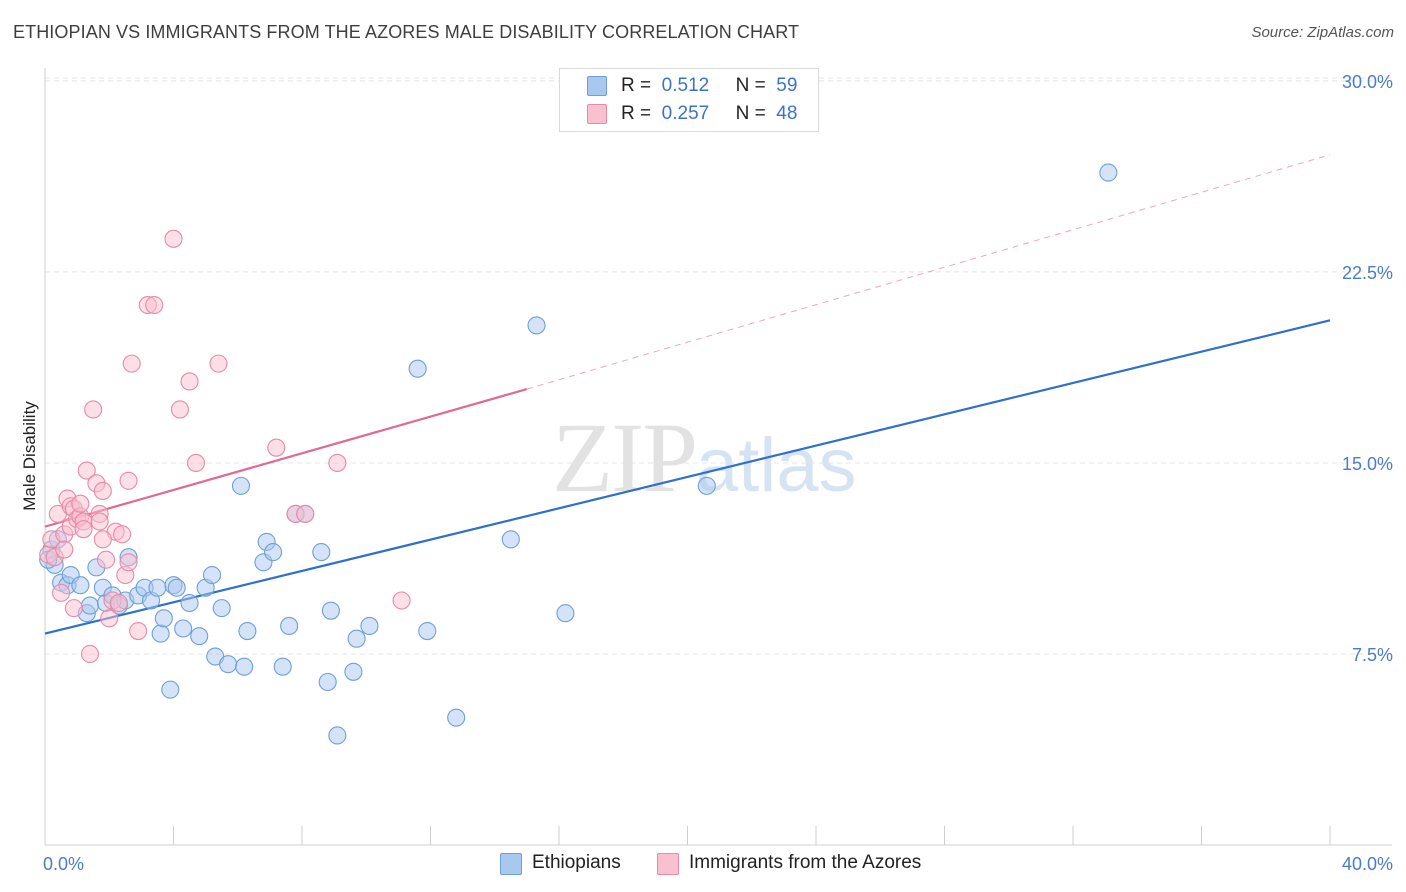 The height and width of the screenshot is (892, 1406). I want to click on watermark-zip: ZIP, so click(625, 457).